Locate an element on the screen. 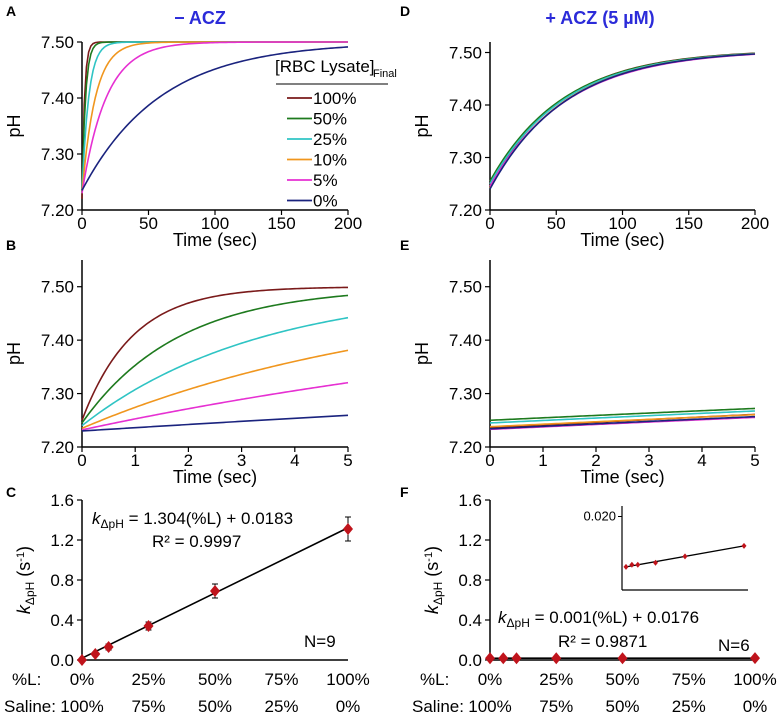 This screenshot has height=719, width=782. panel-b: 7.20 7.30 7.40 7.50 0 1 2 3 4 5 Time (sec) pH is located at coordinates (178, 373).